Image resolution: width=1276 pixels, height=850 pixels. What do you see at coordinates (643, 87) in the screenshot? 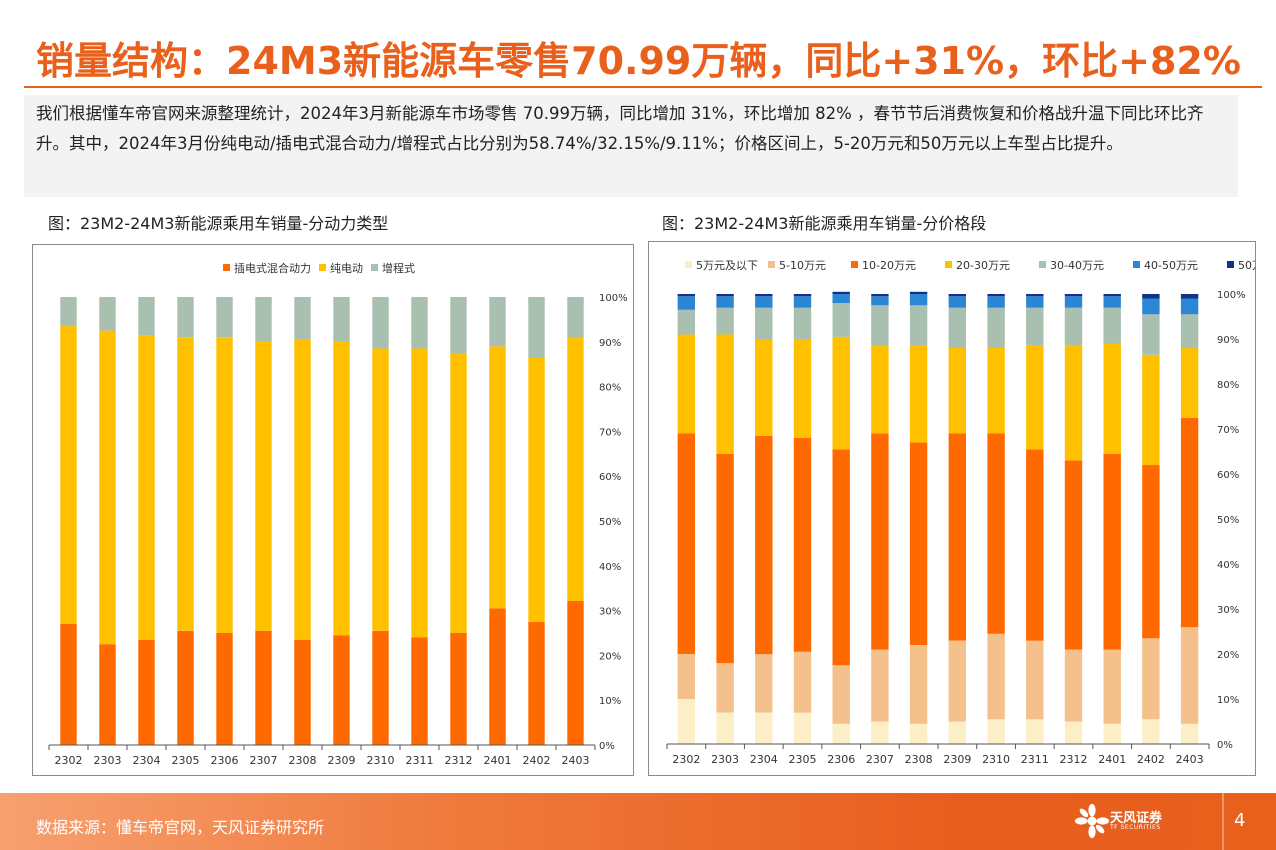
I see `title-divider` at bounding box center [643, 87].